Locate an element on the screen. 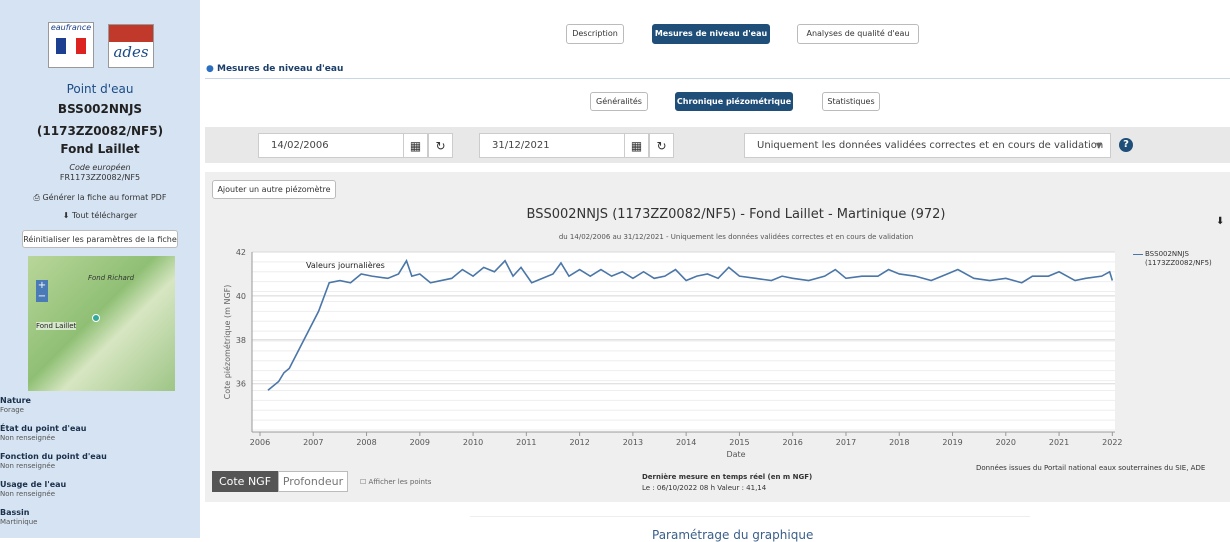 This screenshot has width=1230, height=542. toggle-active: Cote NGF is located at coordinates (245, 481).